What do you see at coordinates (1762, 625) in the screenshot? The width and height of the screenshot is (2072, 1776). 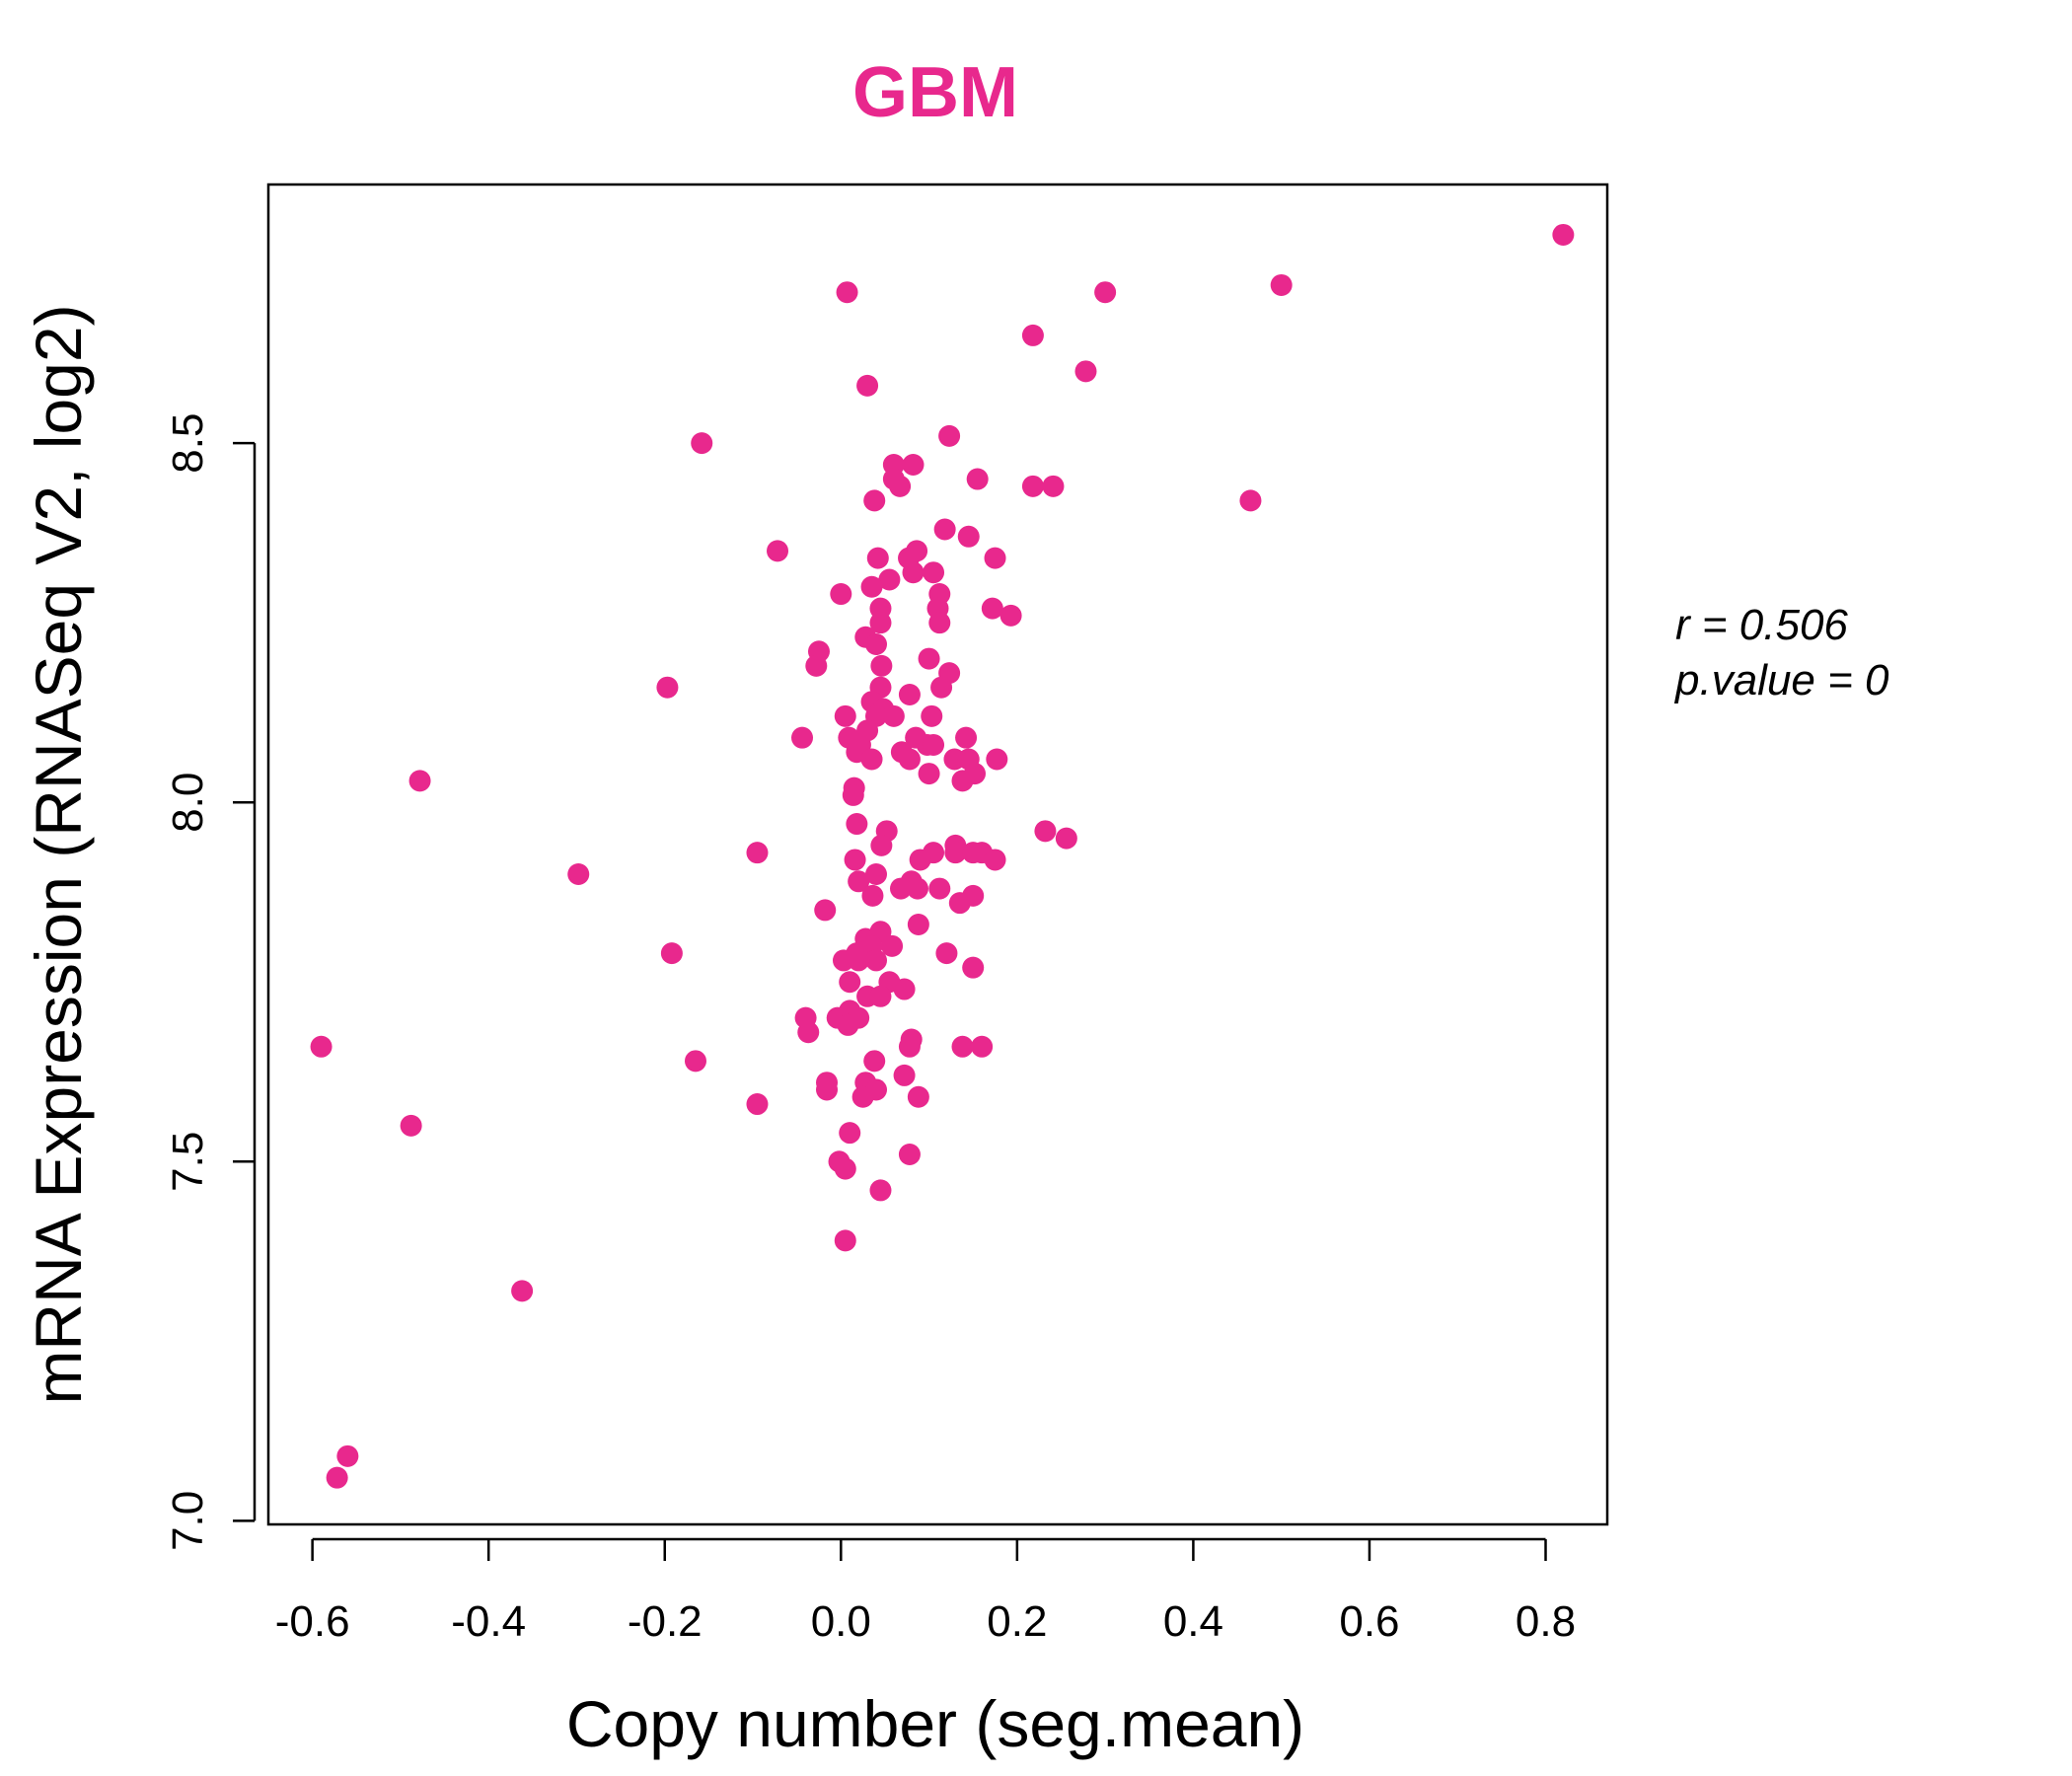 I see `correlation-r-label: r = 0.506` at bounding box center [1762, 625].